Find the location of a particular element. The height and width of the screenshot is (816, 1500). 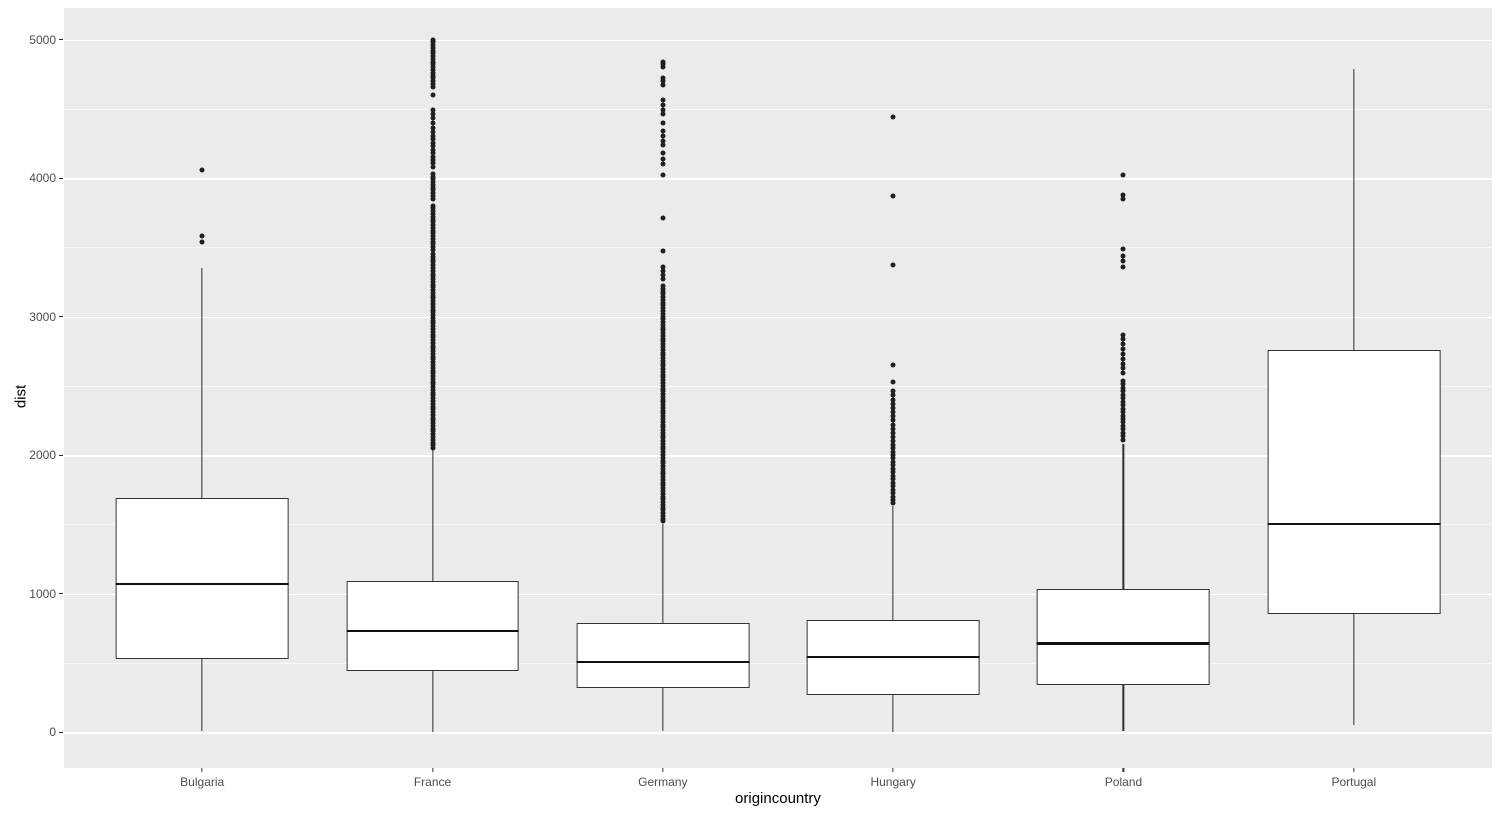

x-axis-title: origincountry is located at coordinates (778, 798).